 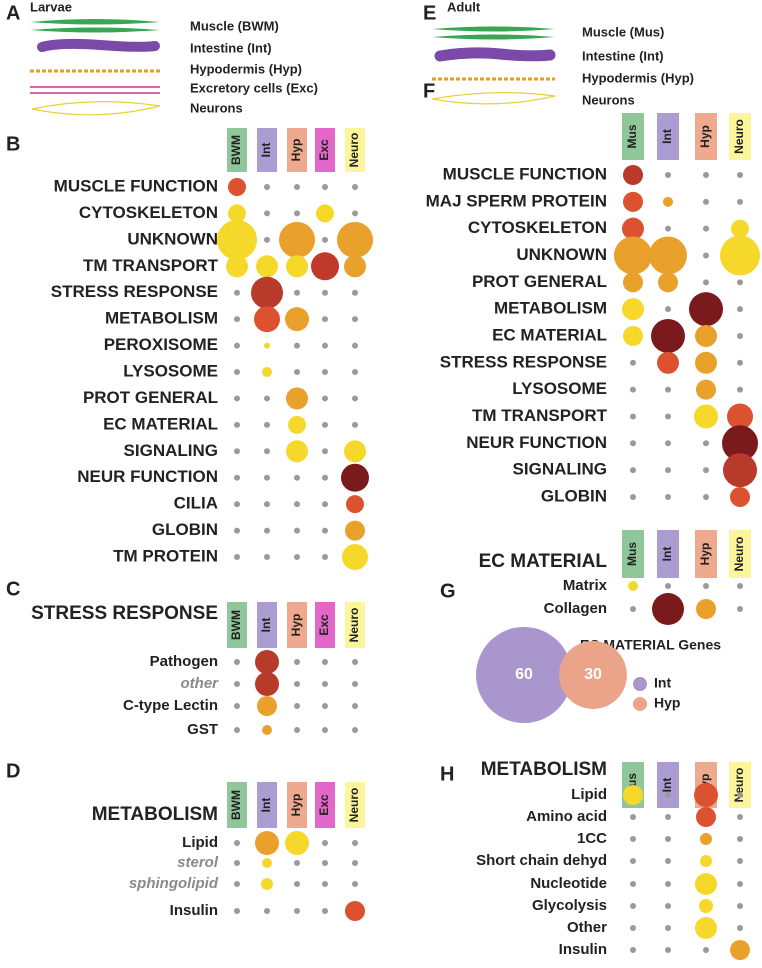 I want to click on row-label: Nucleotide, so click(x=568, y=883).